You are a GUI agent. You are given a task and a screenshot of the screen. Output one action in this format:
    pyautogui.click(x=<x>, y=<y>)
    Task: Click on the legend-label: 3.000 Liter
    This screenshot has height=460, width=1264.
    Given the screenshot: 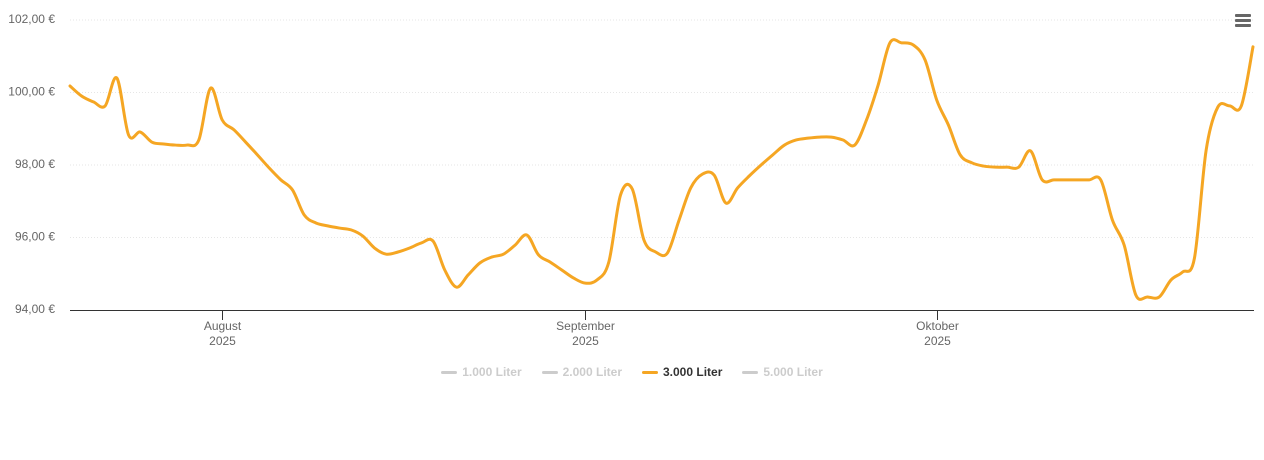 What is the action you would take?
    pyautogui.click(x=693, y=372)
    